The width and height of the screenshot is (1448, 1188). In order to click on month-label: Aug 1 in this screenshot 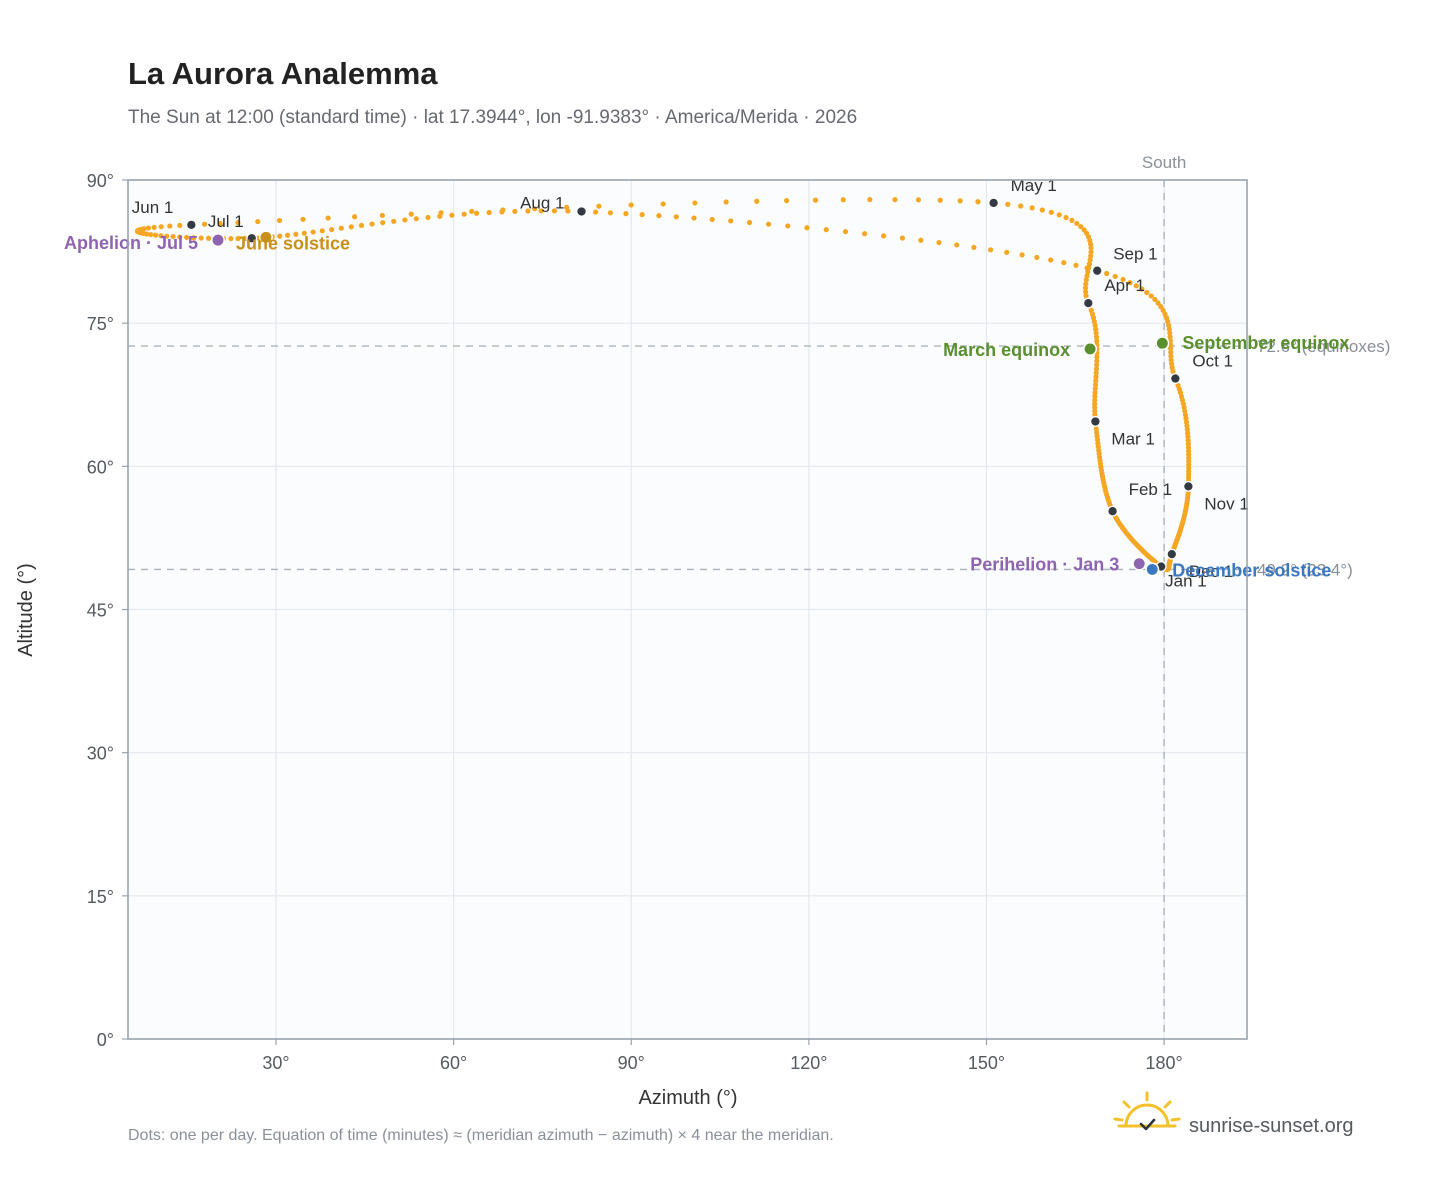, I will do `click(542, 202)`.